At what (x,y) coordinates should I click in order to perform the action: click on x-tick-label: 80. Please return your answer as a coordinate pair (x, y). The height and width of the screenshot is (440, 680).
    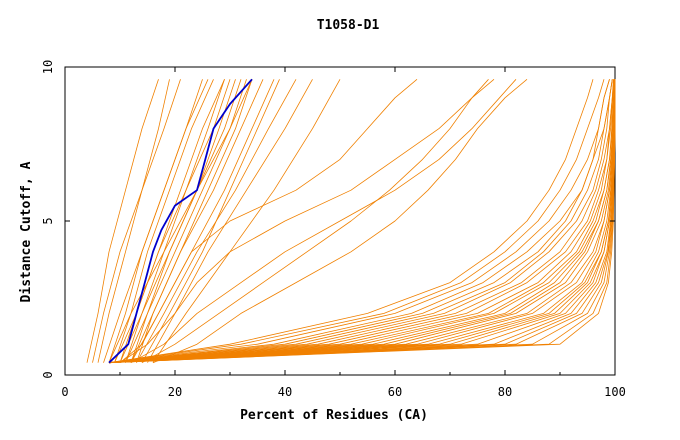
    Looking at the image, I should click on (505, 392).